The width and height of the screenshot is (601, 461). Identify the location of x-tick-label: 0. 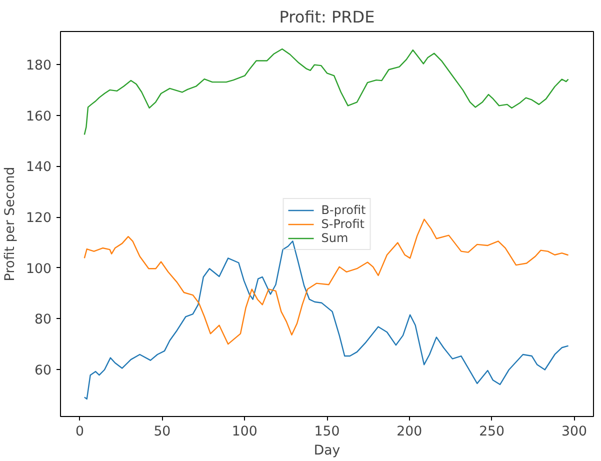
(80, 432).